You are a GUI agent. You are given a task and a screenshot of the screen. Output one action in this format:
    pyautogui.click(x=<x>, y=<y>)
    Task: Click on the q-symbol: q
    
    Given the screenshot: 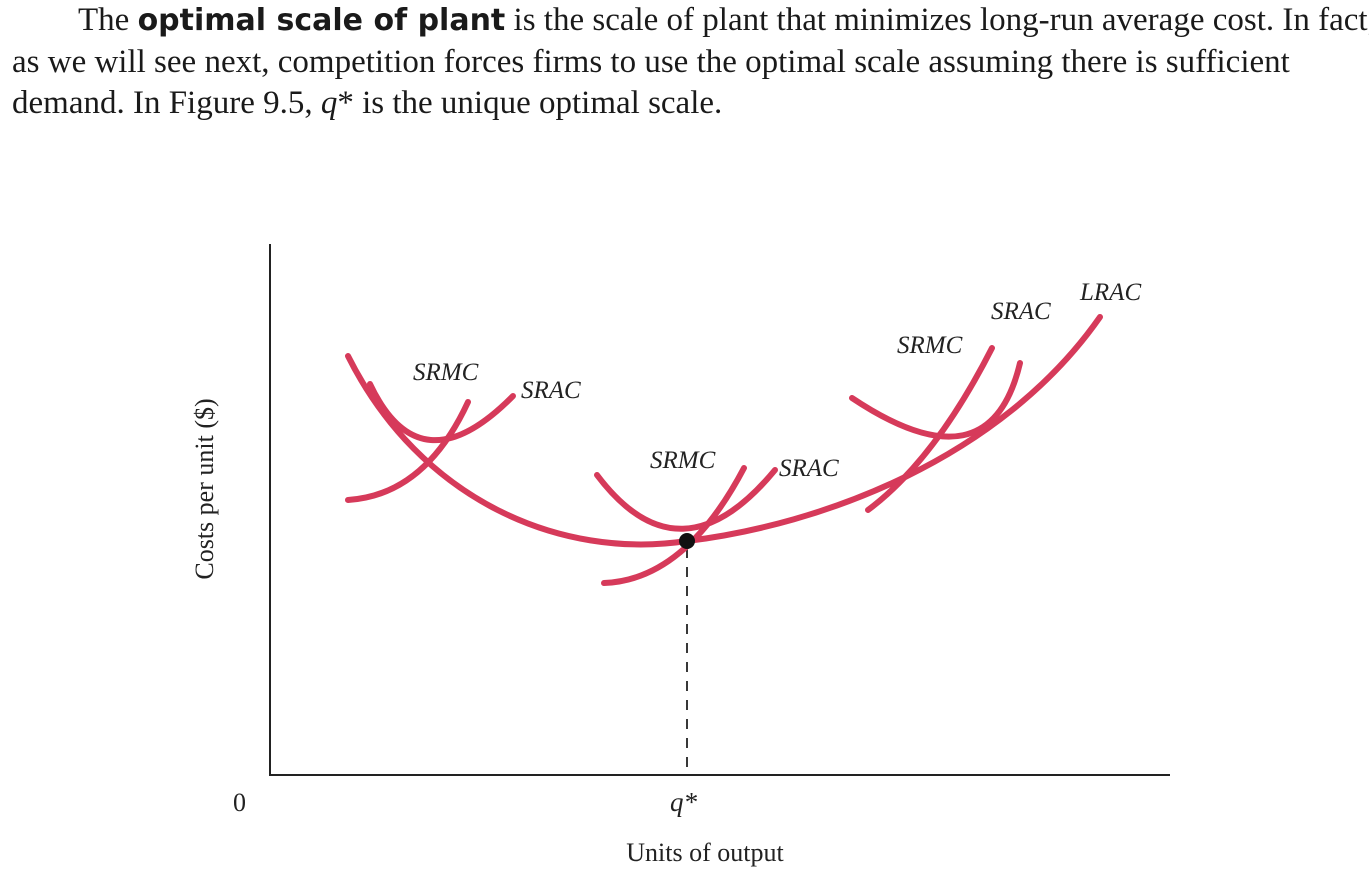 What is the action you would take?
    pyautogui.click(x=329, y=103)
    